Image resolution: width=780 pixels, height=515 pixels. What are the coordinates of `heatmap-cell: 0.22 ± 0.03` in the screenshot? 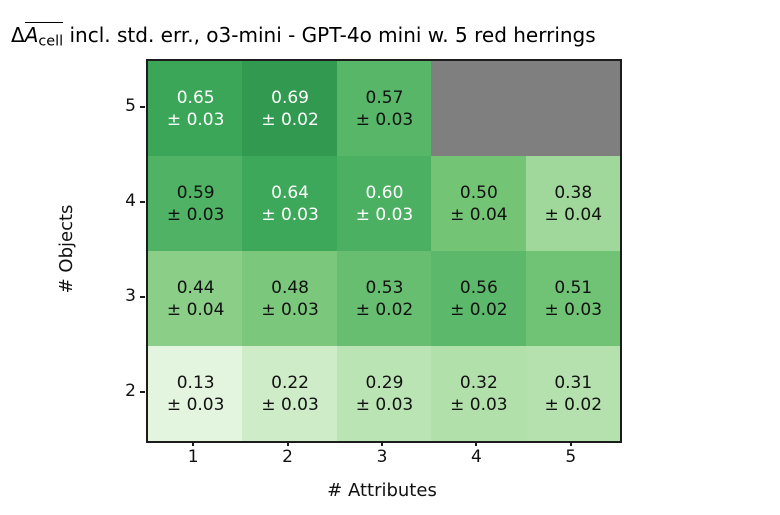 It's located at (290, 393).